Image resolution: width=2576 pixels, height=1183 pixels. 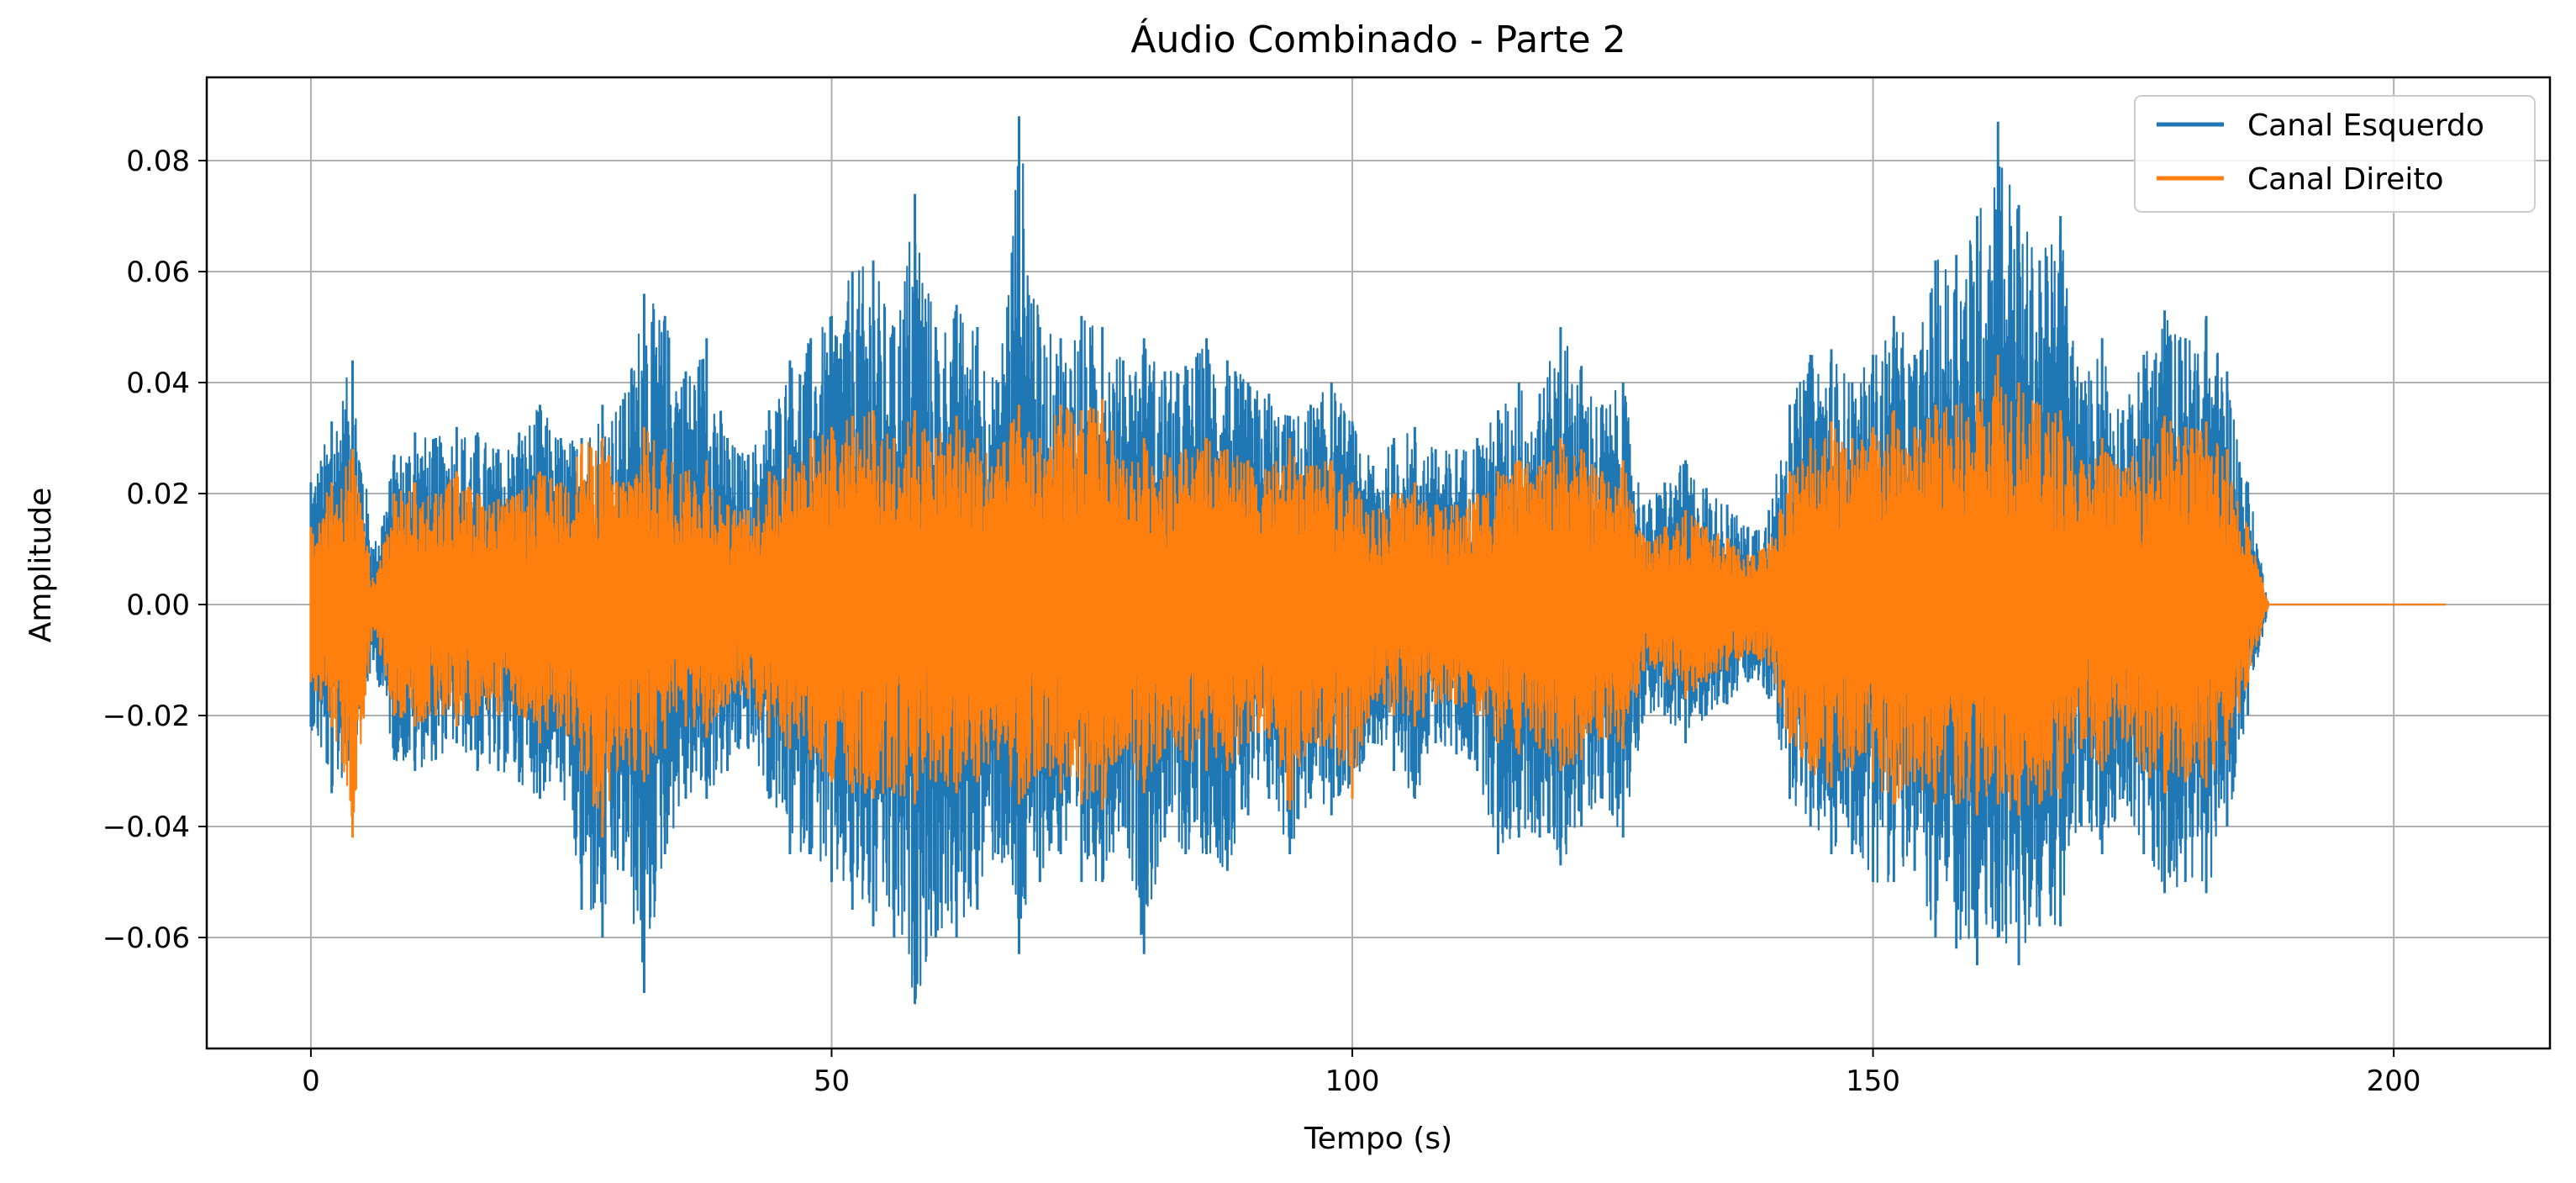 I want to click on x-tick-label: 100, so click(x=1352, y=1081).